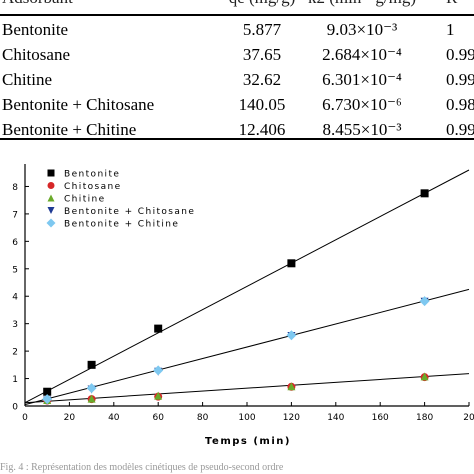  Describe the element at coordinates (262, 104) in the screenshot. I see `row-qe: 140.05` at that location.